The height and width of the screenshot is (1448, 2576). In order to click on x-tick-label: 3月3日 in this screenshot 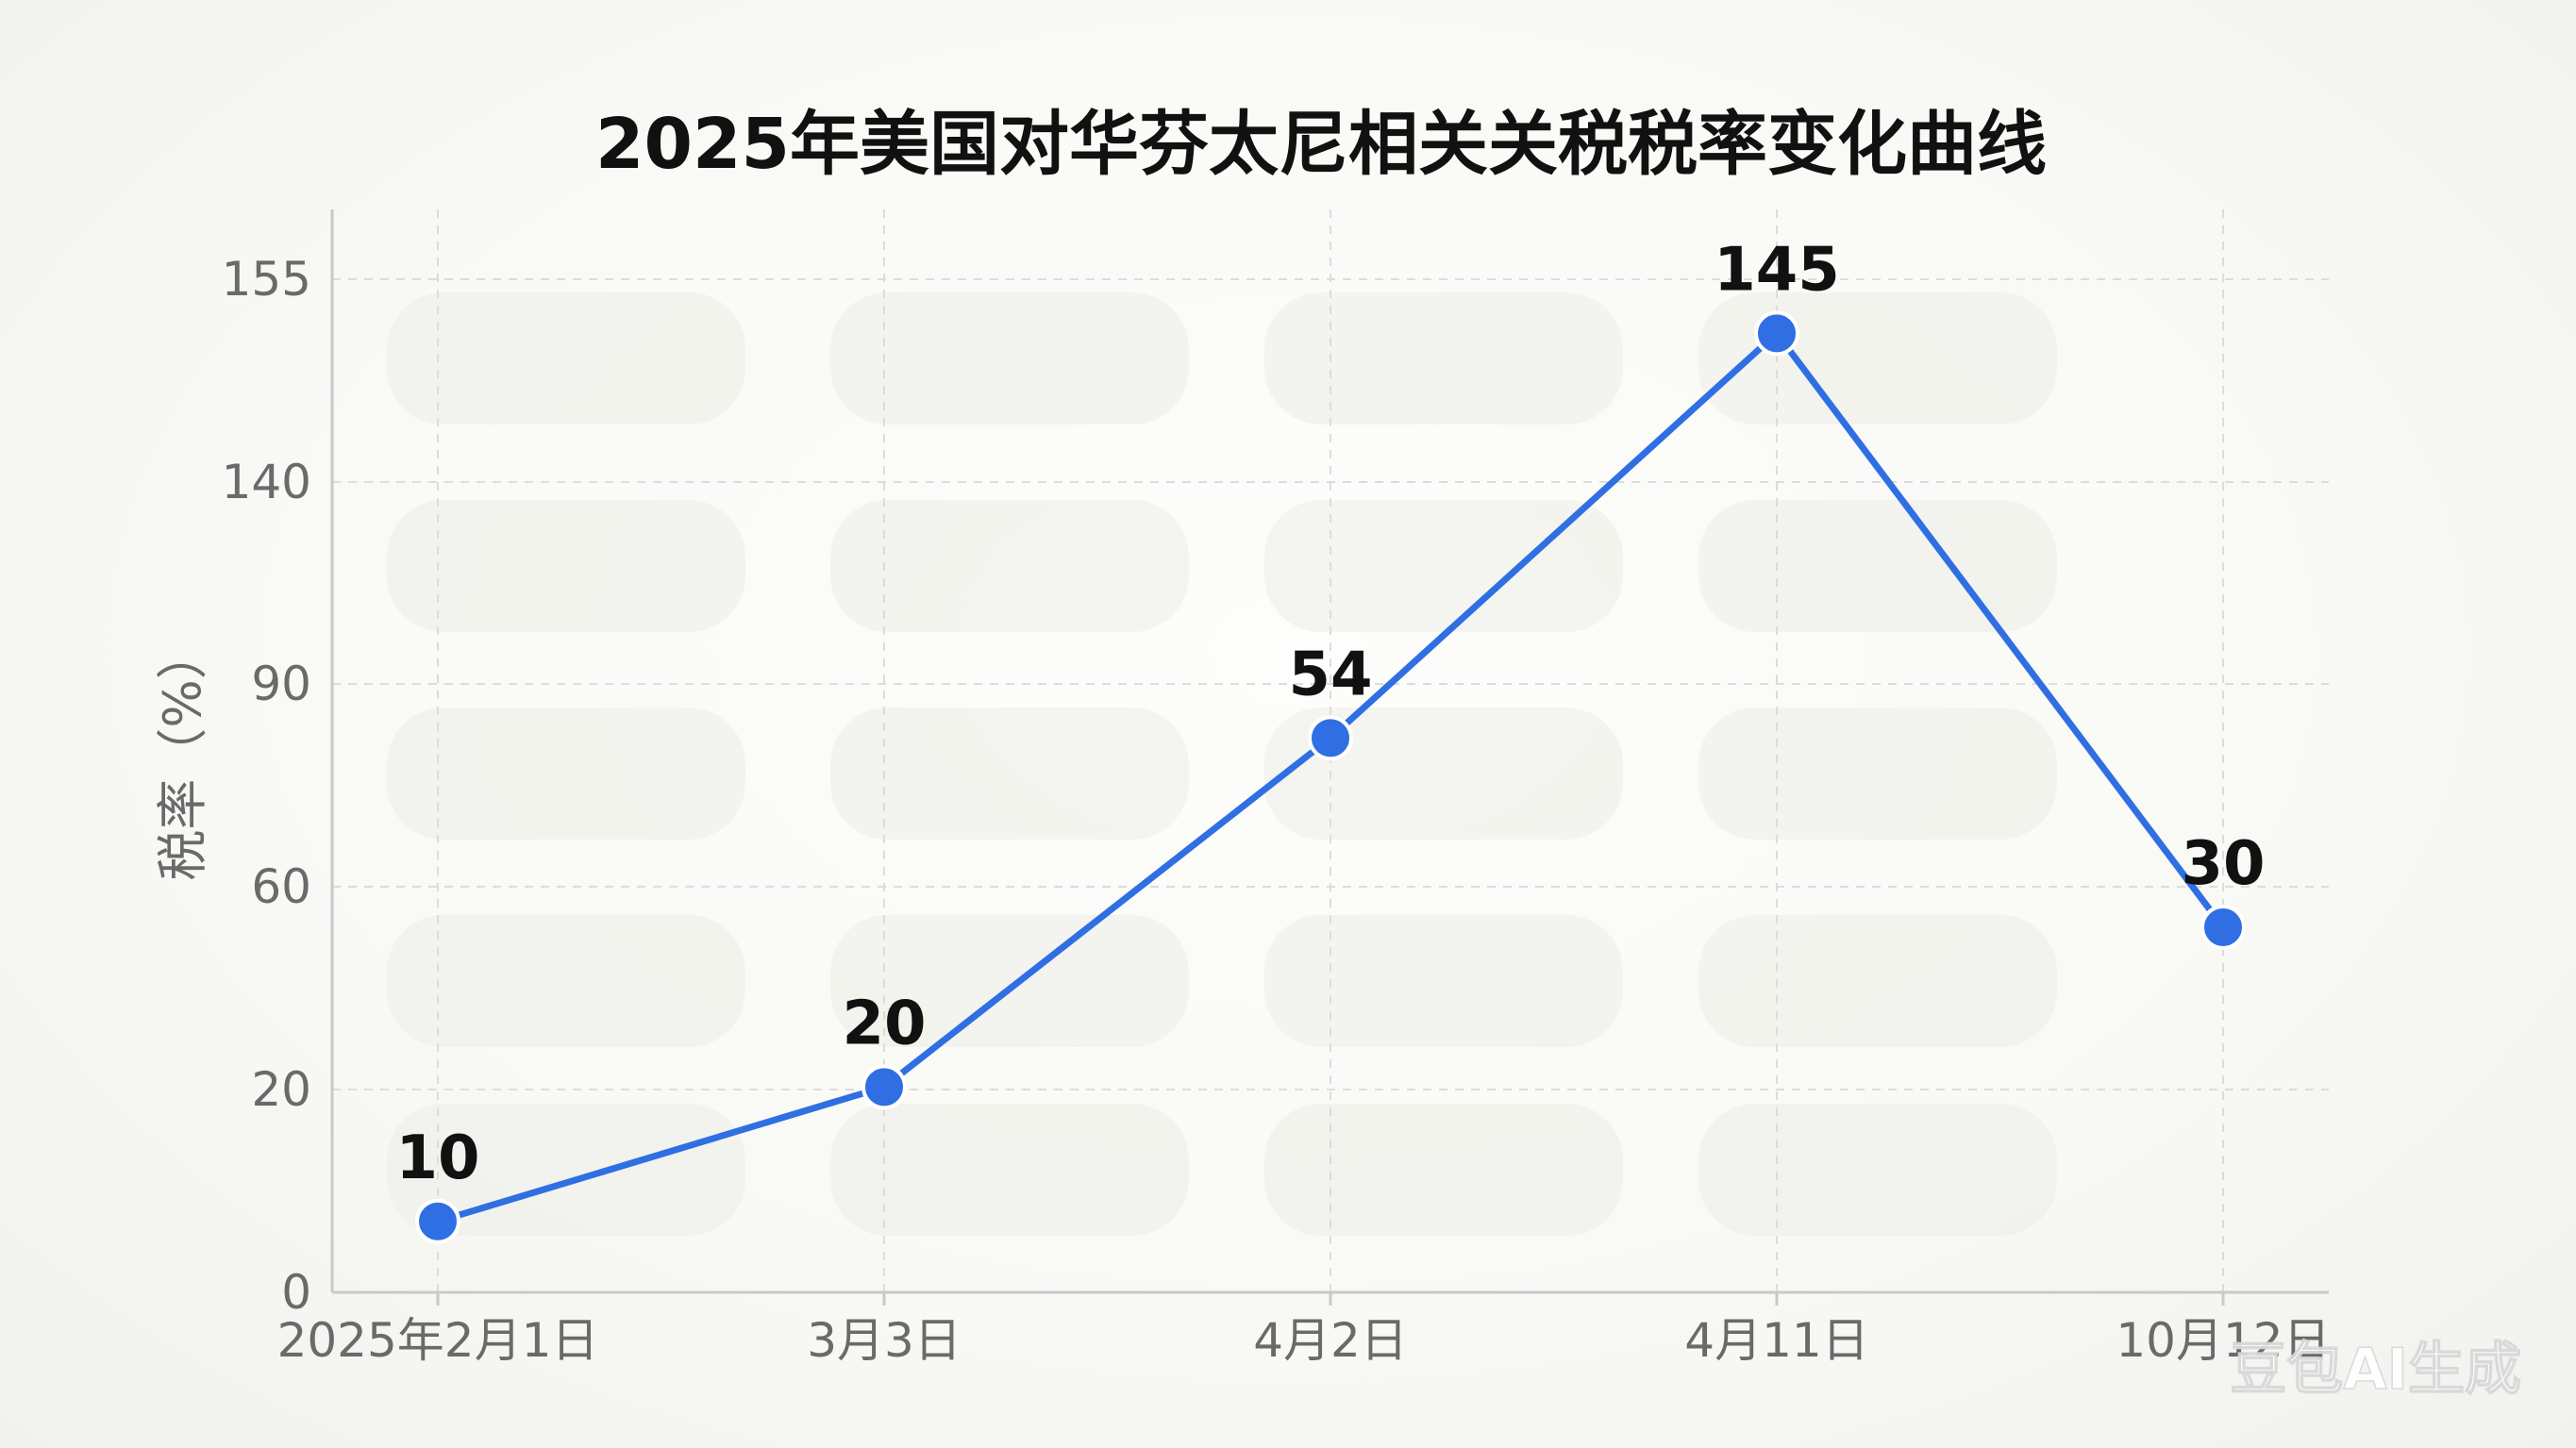, I will do `click(884, 1340)`.